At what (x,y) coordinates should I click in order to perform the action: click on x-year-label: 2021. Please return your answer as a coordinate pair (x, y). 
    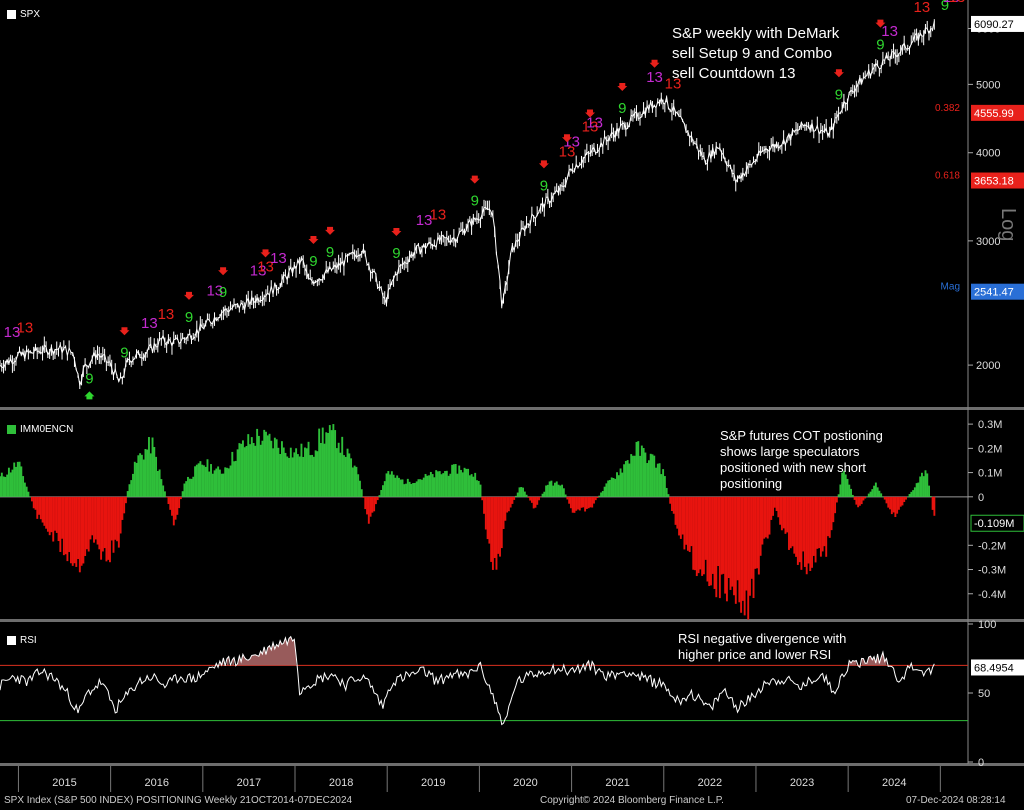
    Looking at the image, I should click on (617, 783).